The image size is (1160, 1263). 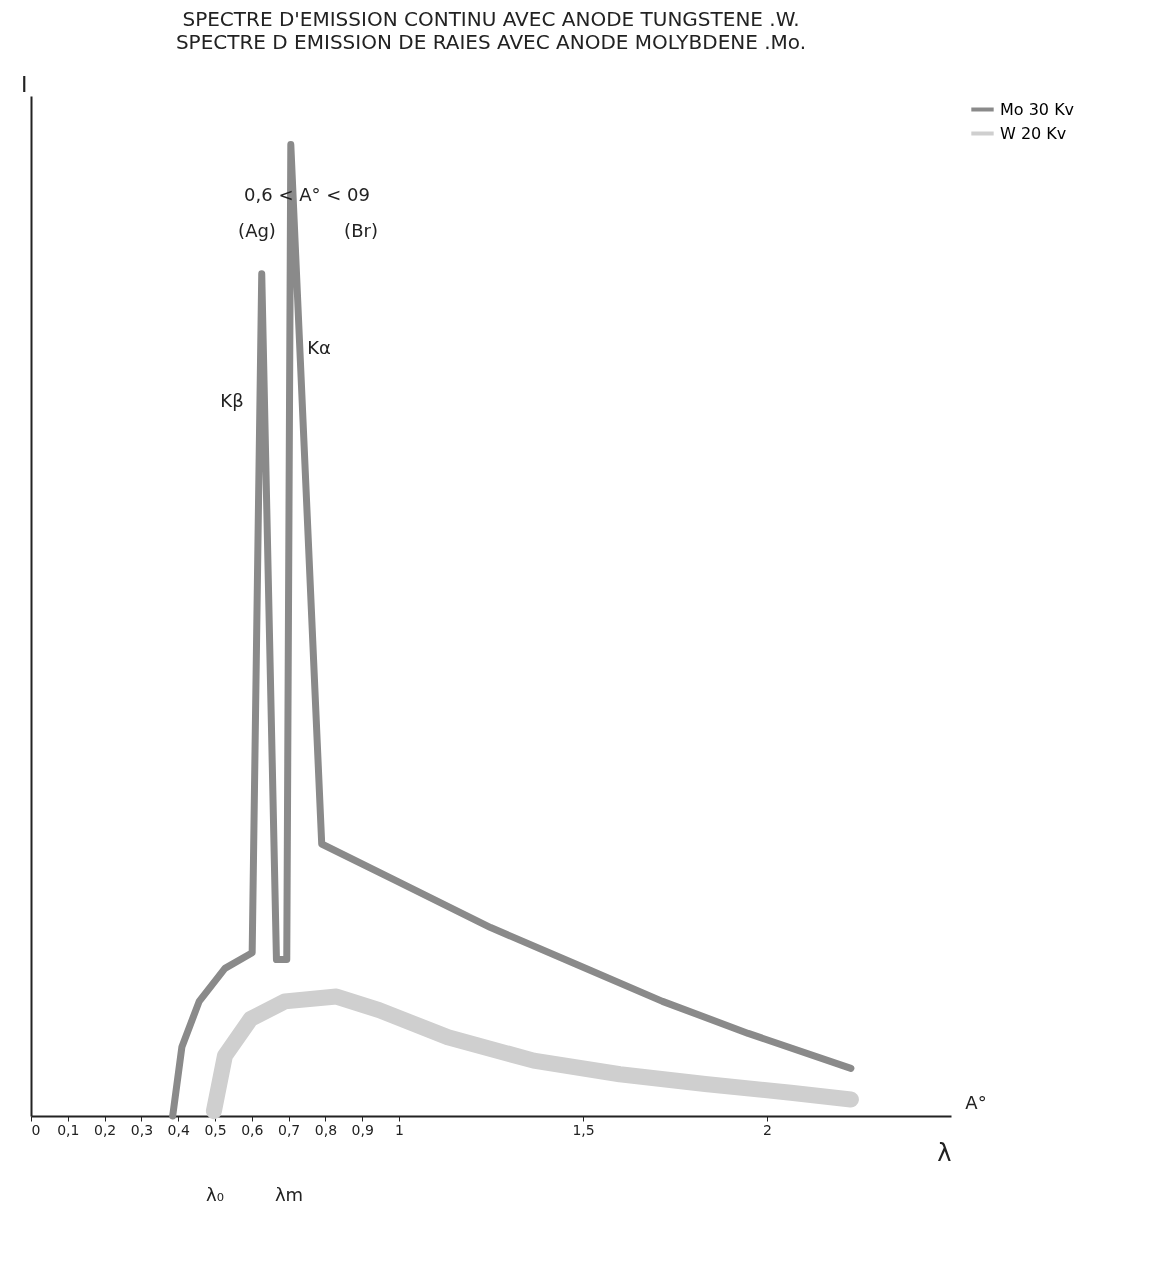 What do you see at coordinates (944, 1152) in the screenshot?
I see `x-axis-title: λ` at bounding box center [944, 1152].